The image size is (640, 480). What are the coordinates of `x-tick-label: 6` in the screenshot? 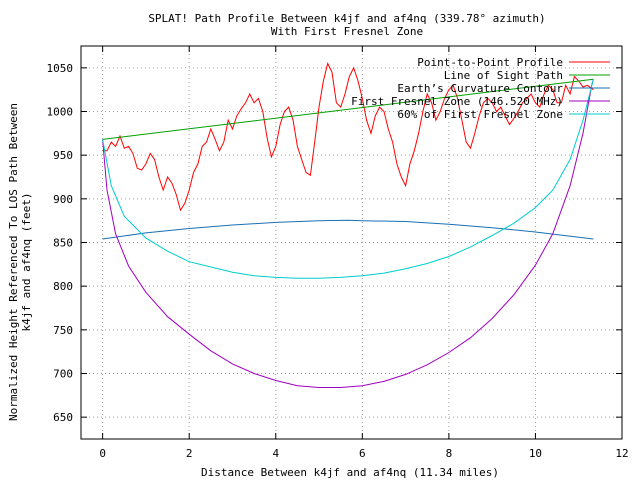 It's located at (362, 453).